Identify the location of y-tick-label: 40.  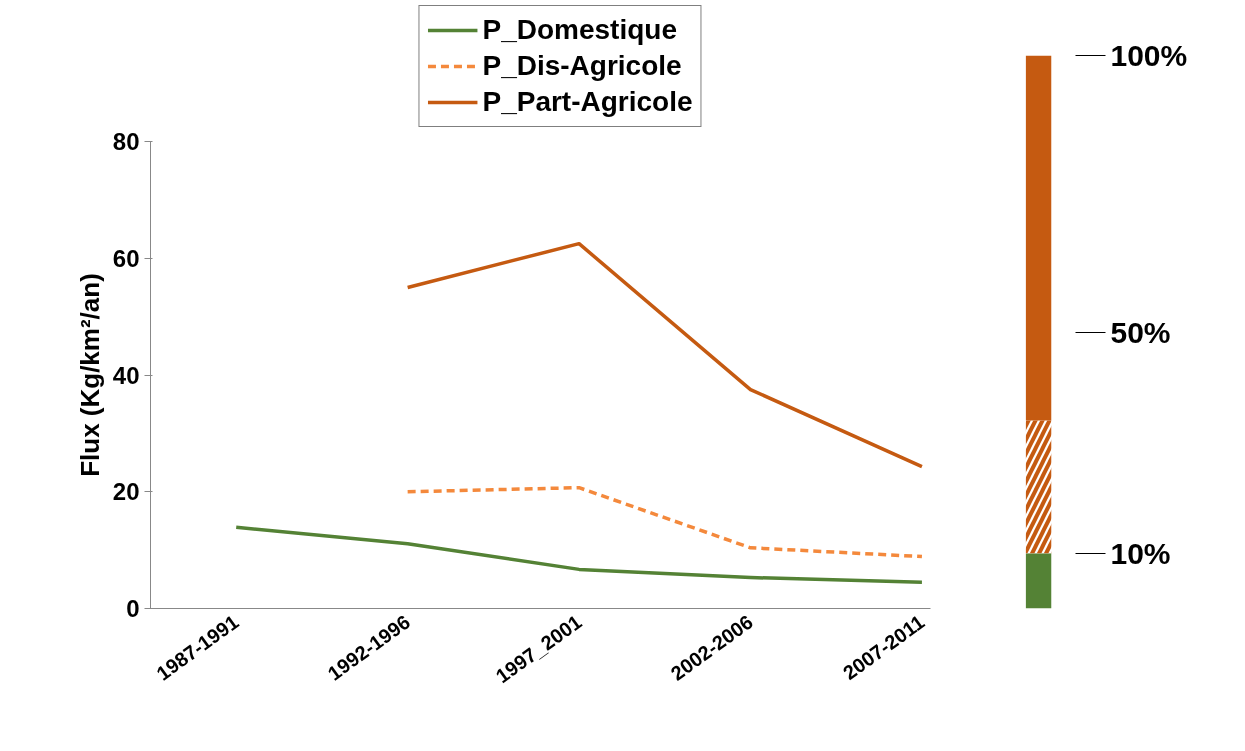
(126, 375).